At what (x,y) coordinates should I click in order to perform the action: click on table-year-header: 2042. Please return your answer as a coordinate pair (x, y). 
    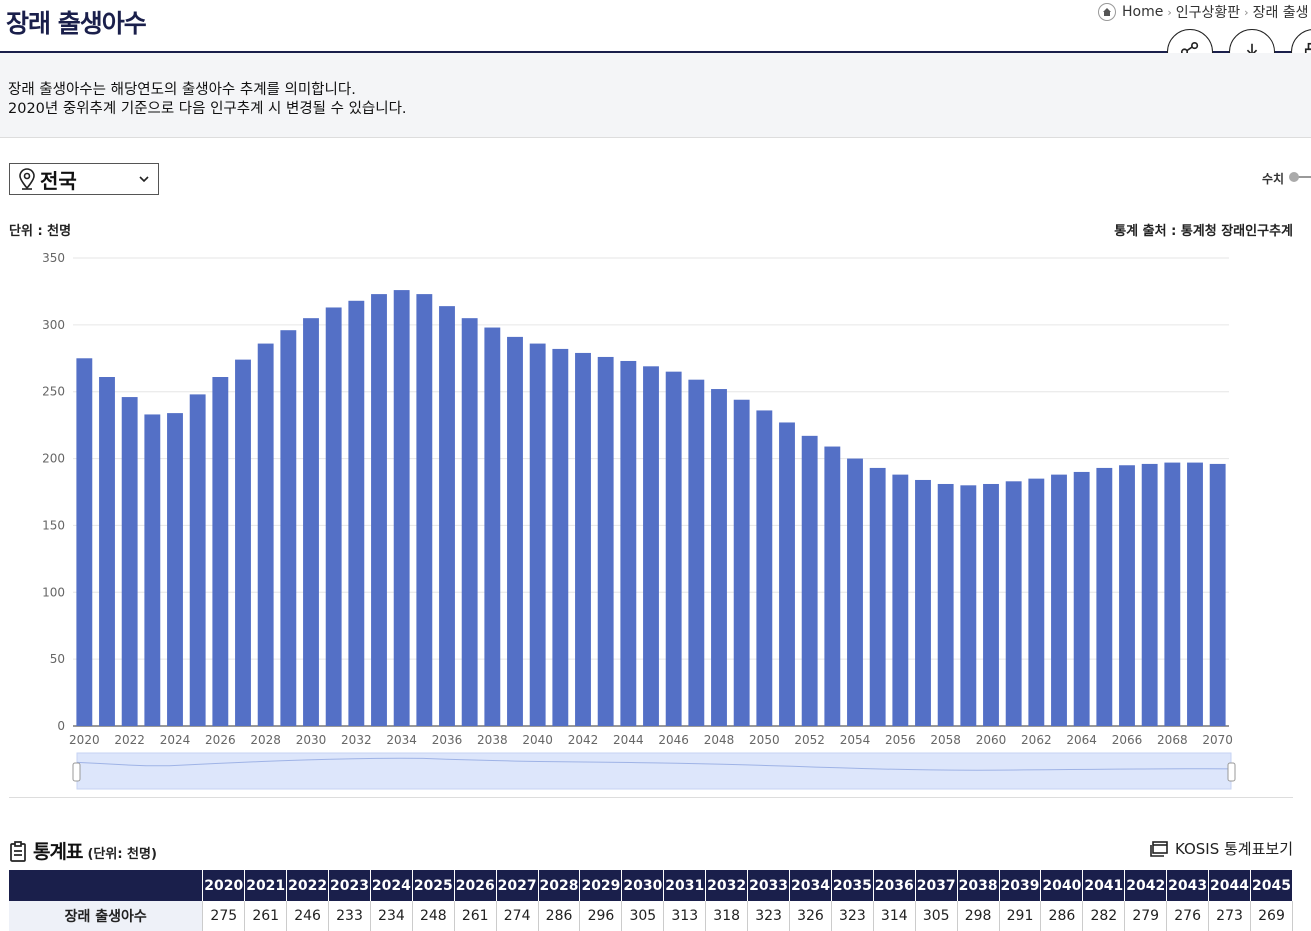
    Looking at the image, I should click on (1146, 885).